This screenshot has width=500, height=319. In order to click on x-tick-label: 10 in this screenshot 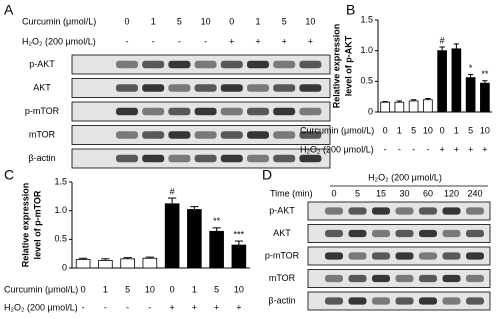, I will do `click(485, 130)`.